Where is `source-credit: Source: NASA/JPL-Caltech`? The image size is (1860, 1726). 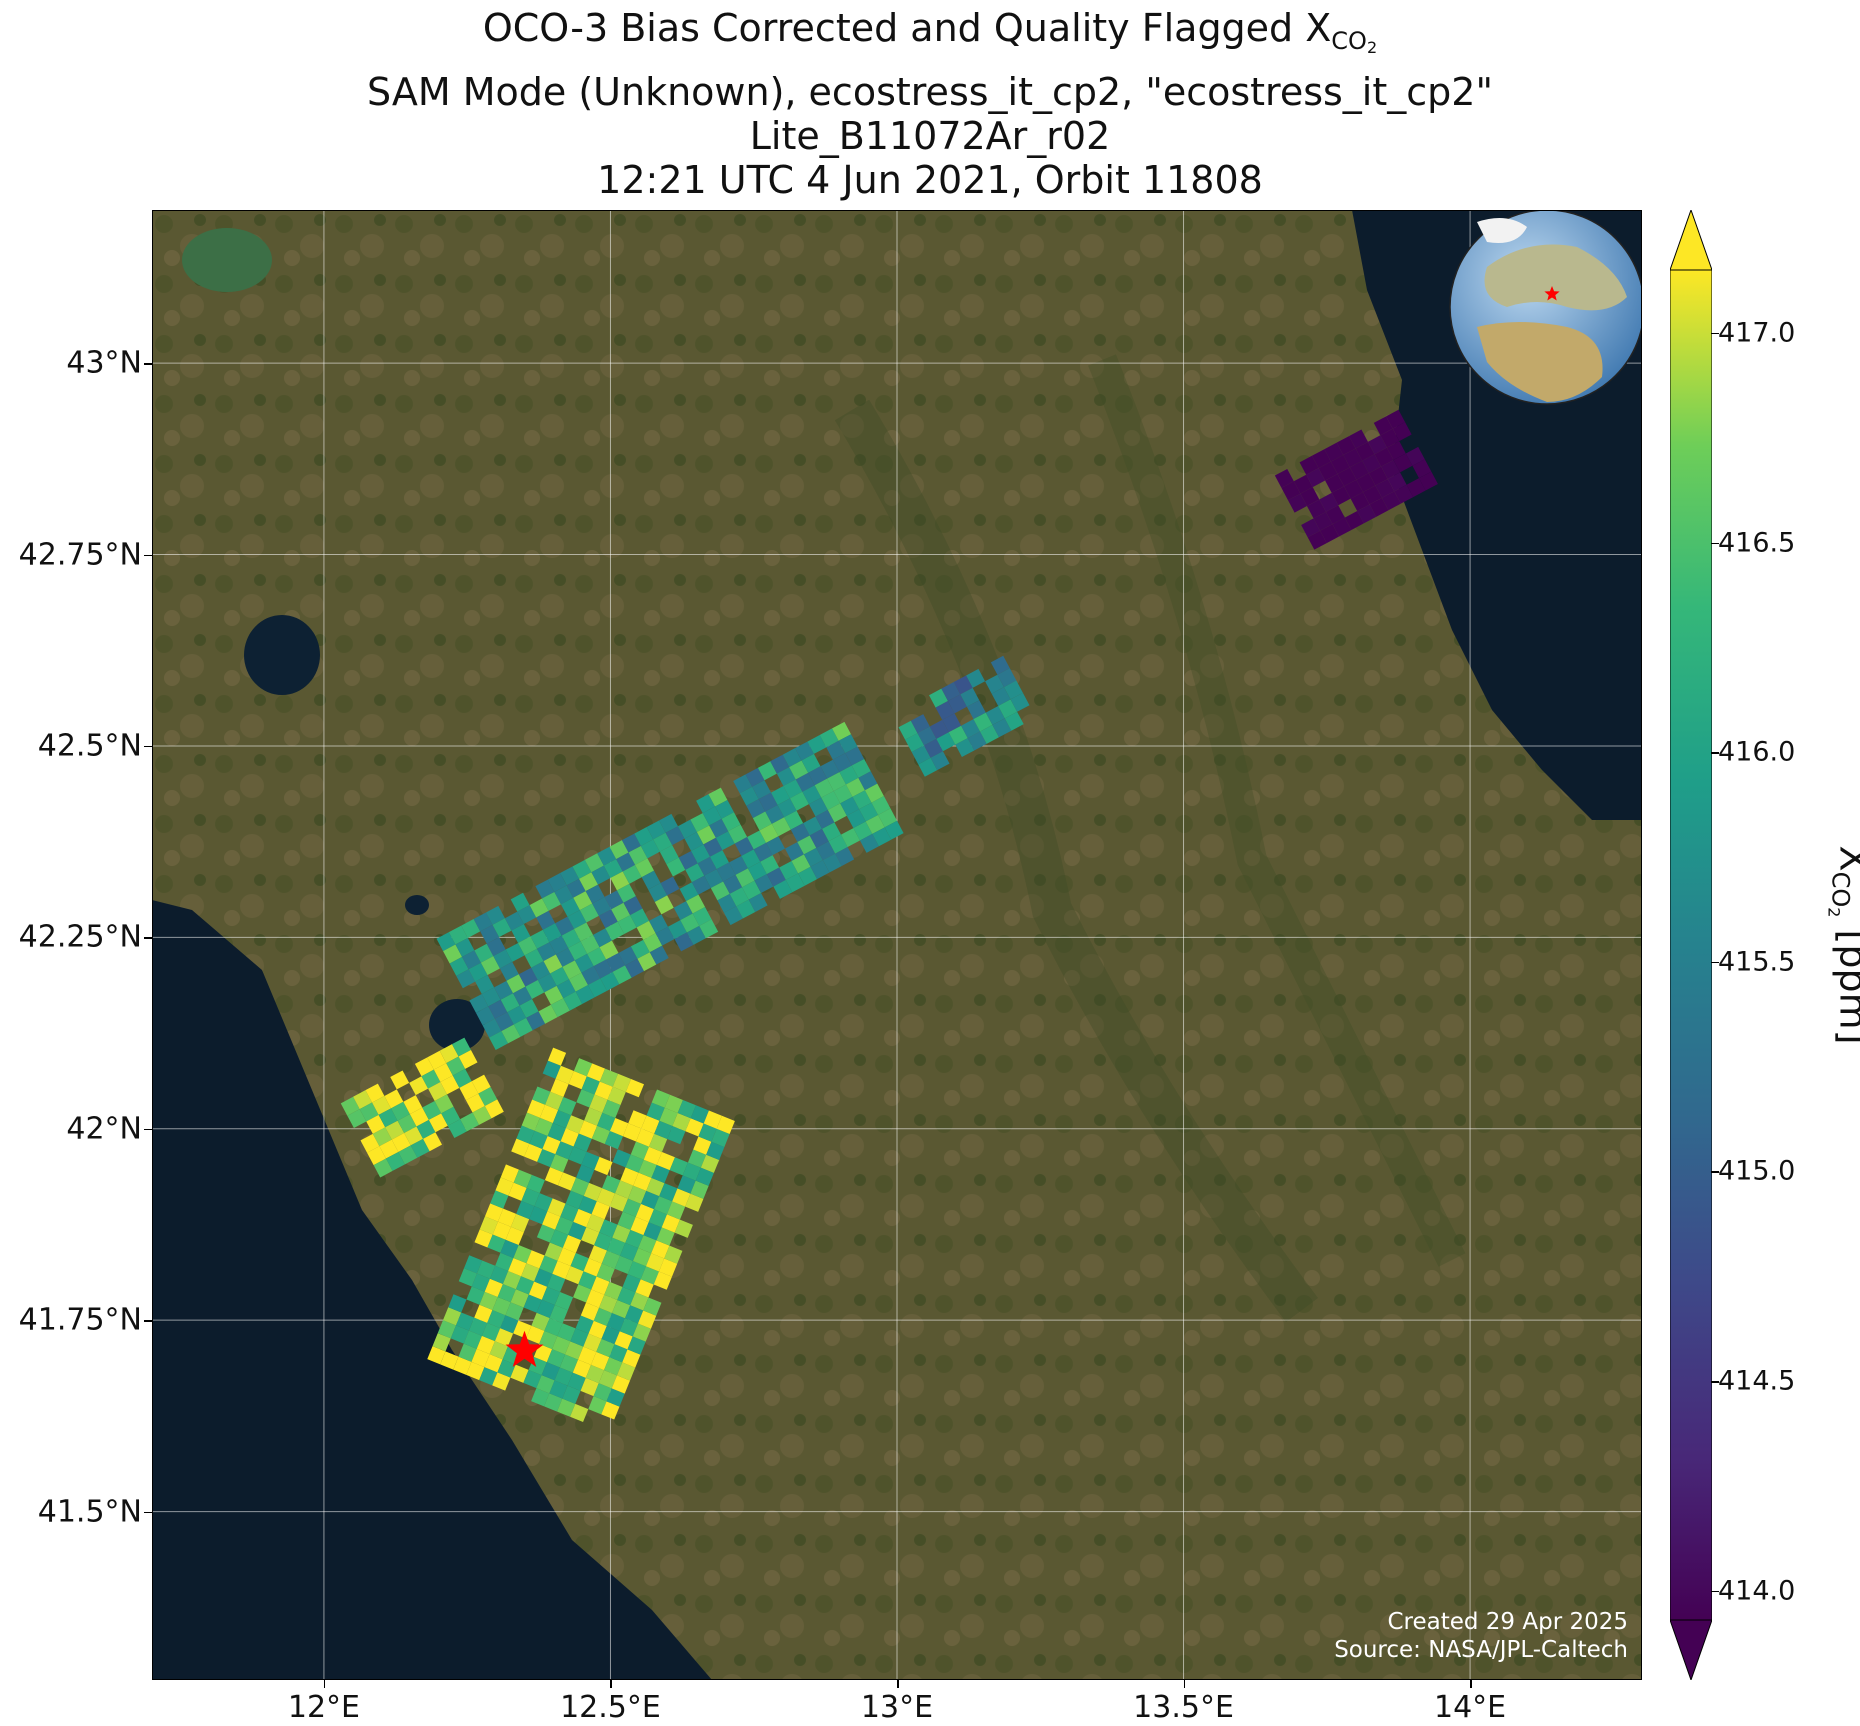
source-credit: Source: NASA/JPL-Caltech is located at coordinates (1481, 1650).